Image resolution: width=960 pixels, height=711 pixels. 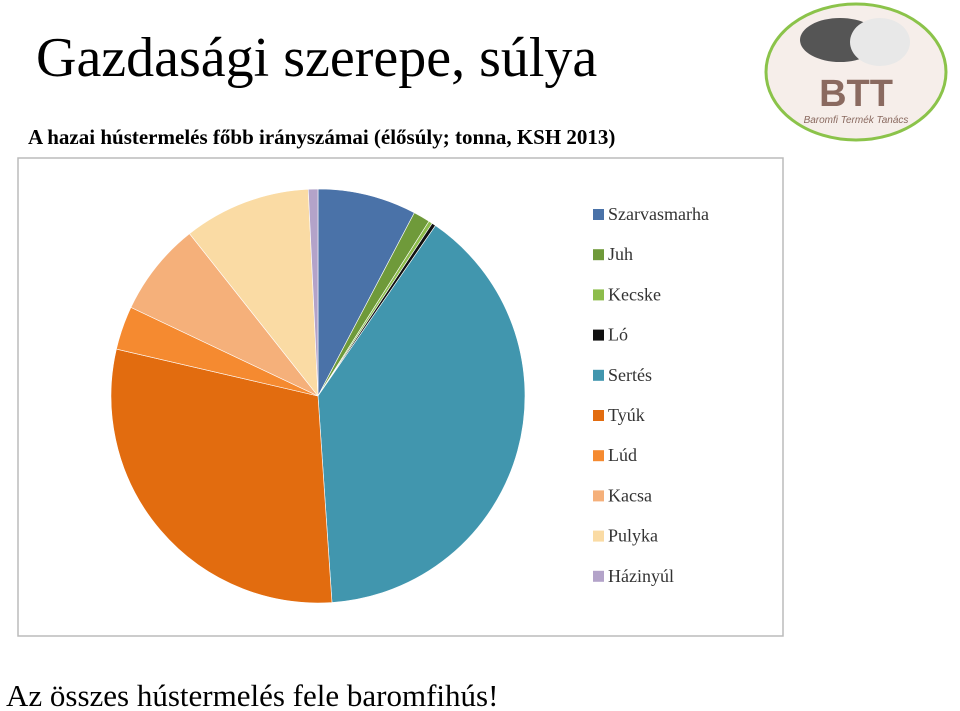 I want to click on logo-text: BTT, so click(x=856, y=94).